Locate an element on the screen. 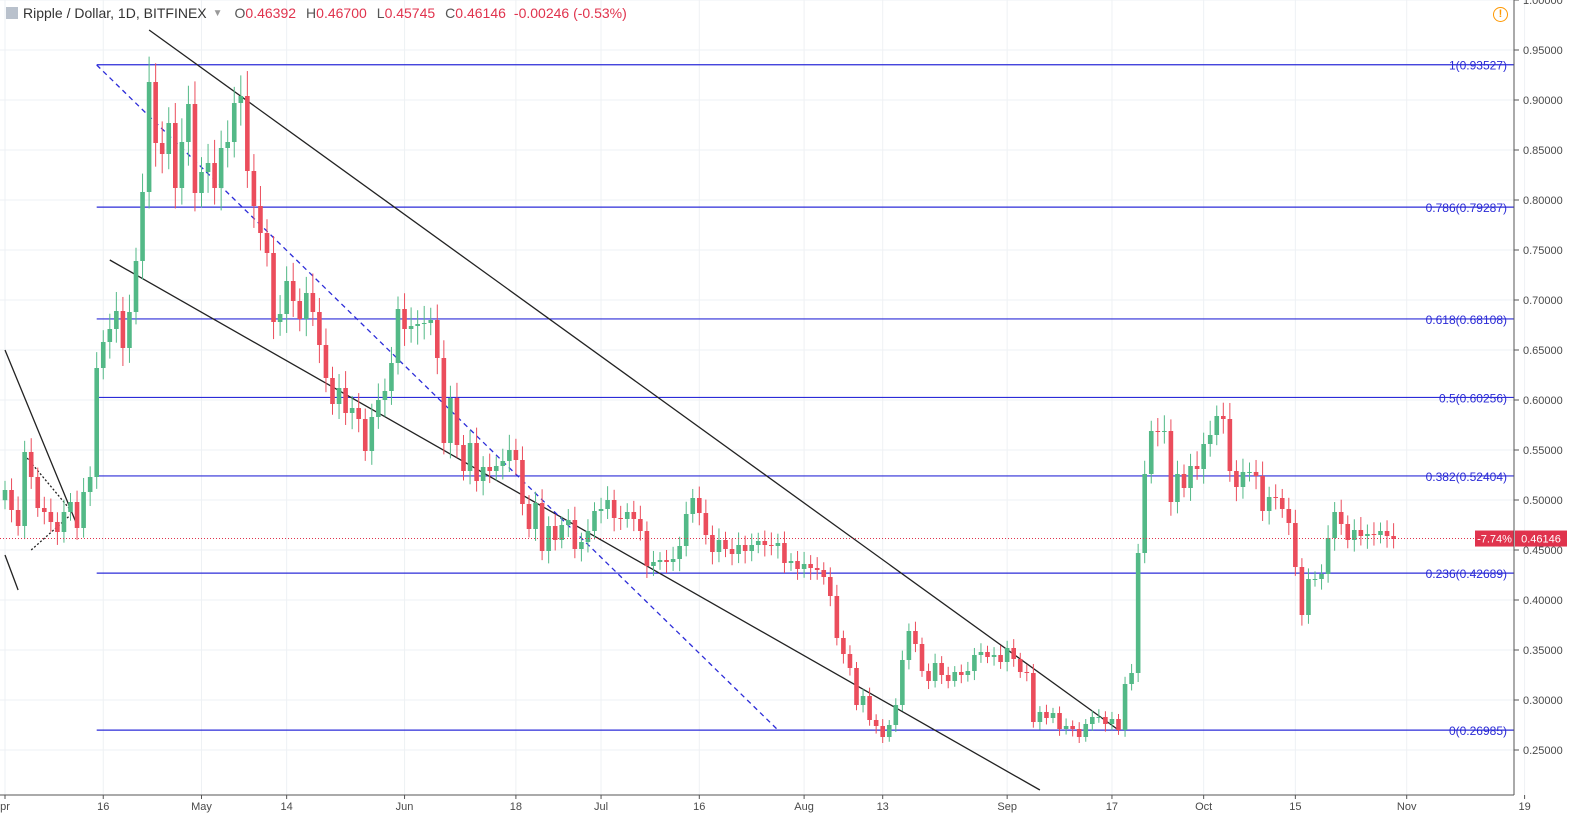  price-tick-label: 0.90000 is located at coordinates (1543, 101).